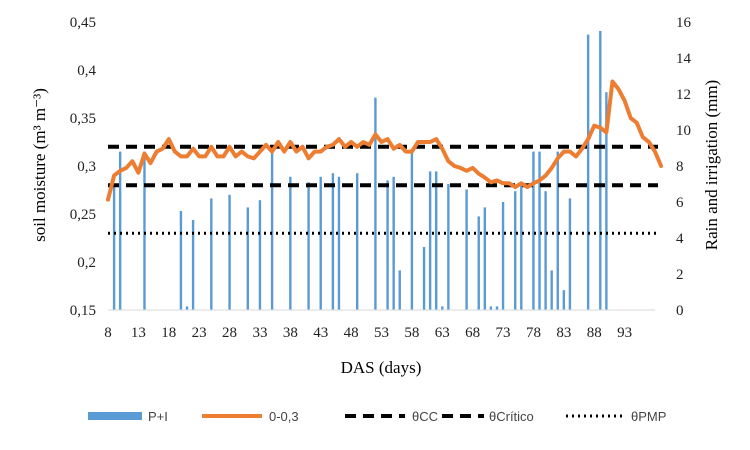 The image size is (750, 450). I want to click on left-y-axis-title: soil moisture (m³ m⁻³), so click(39, 165).